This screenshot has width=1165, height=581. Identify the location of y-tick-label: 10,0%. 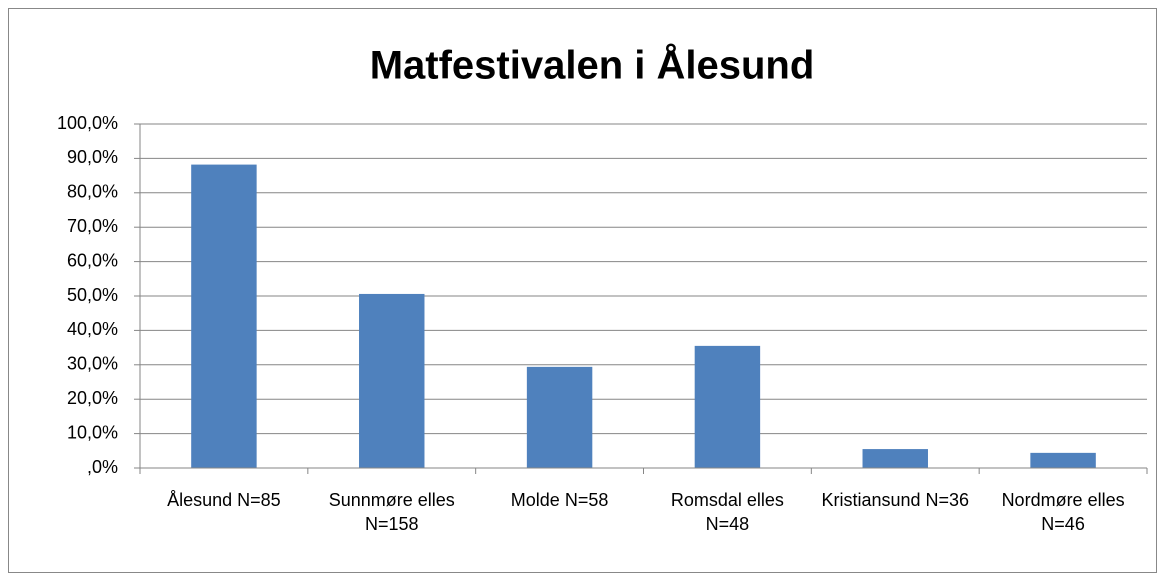
(92, 432).